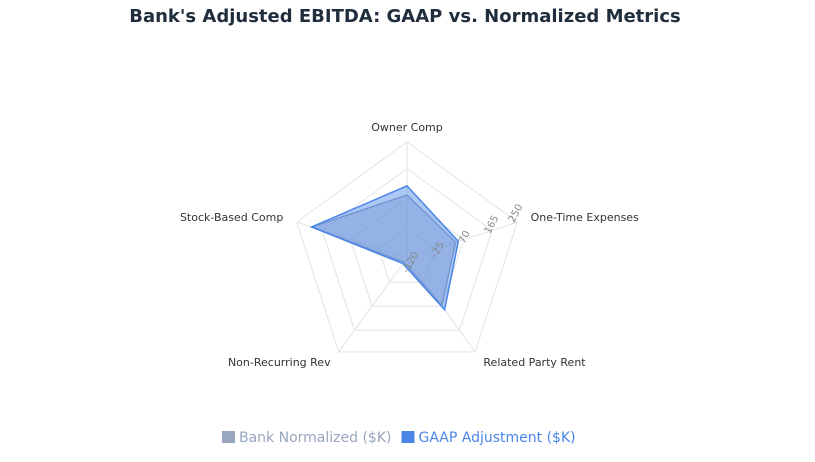 The image size is (815, 462). What do you see at coordinates (496, 438) in the screenshot?
I see `legend-label: GAAP Adjustment ($K)` at bounding box center [496, 438].